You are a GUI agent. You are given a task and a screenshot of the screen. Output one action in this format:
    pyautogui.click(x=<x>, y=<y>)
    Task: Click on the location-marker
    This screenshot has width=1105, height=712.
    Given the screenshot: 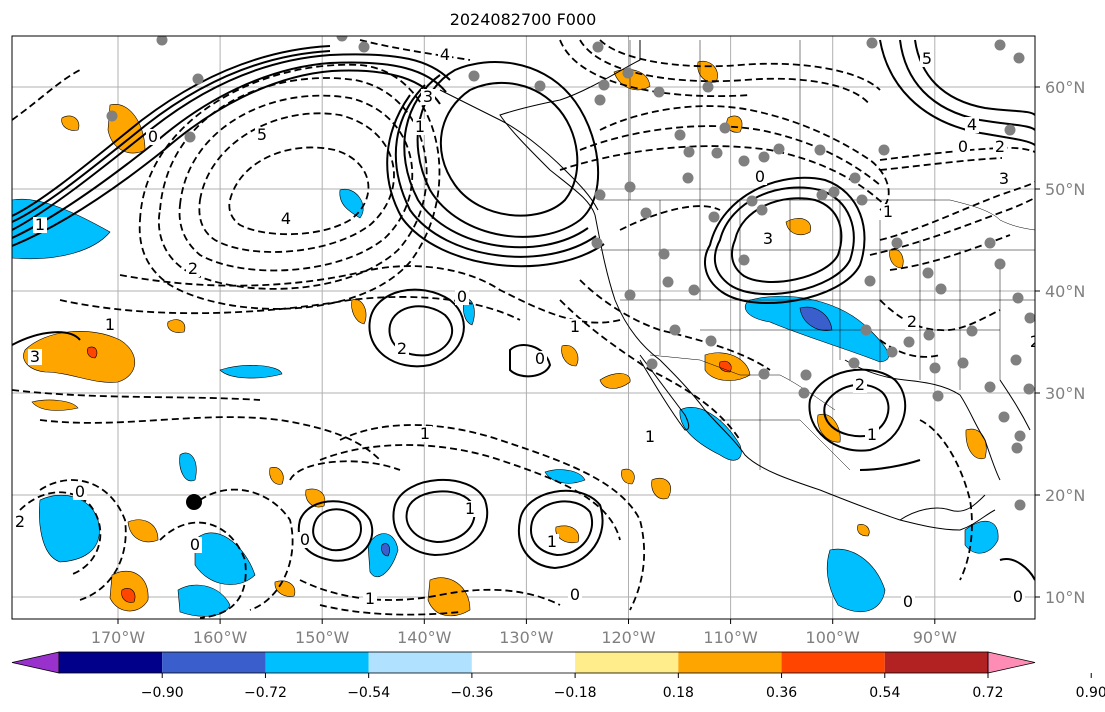 What is the action you would take?
    pyautogui.click(x=194, y=502)
    